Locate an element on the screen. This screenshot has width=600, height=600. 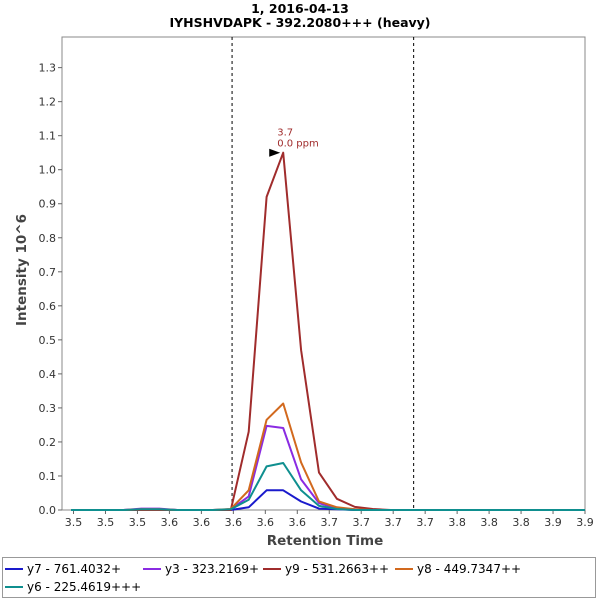
y-tick-label: 0.6 is located at coordinates (48, 306).